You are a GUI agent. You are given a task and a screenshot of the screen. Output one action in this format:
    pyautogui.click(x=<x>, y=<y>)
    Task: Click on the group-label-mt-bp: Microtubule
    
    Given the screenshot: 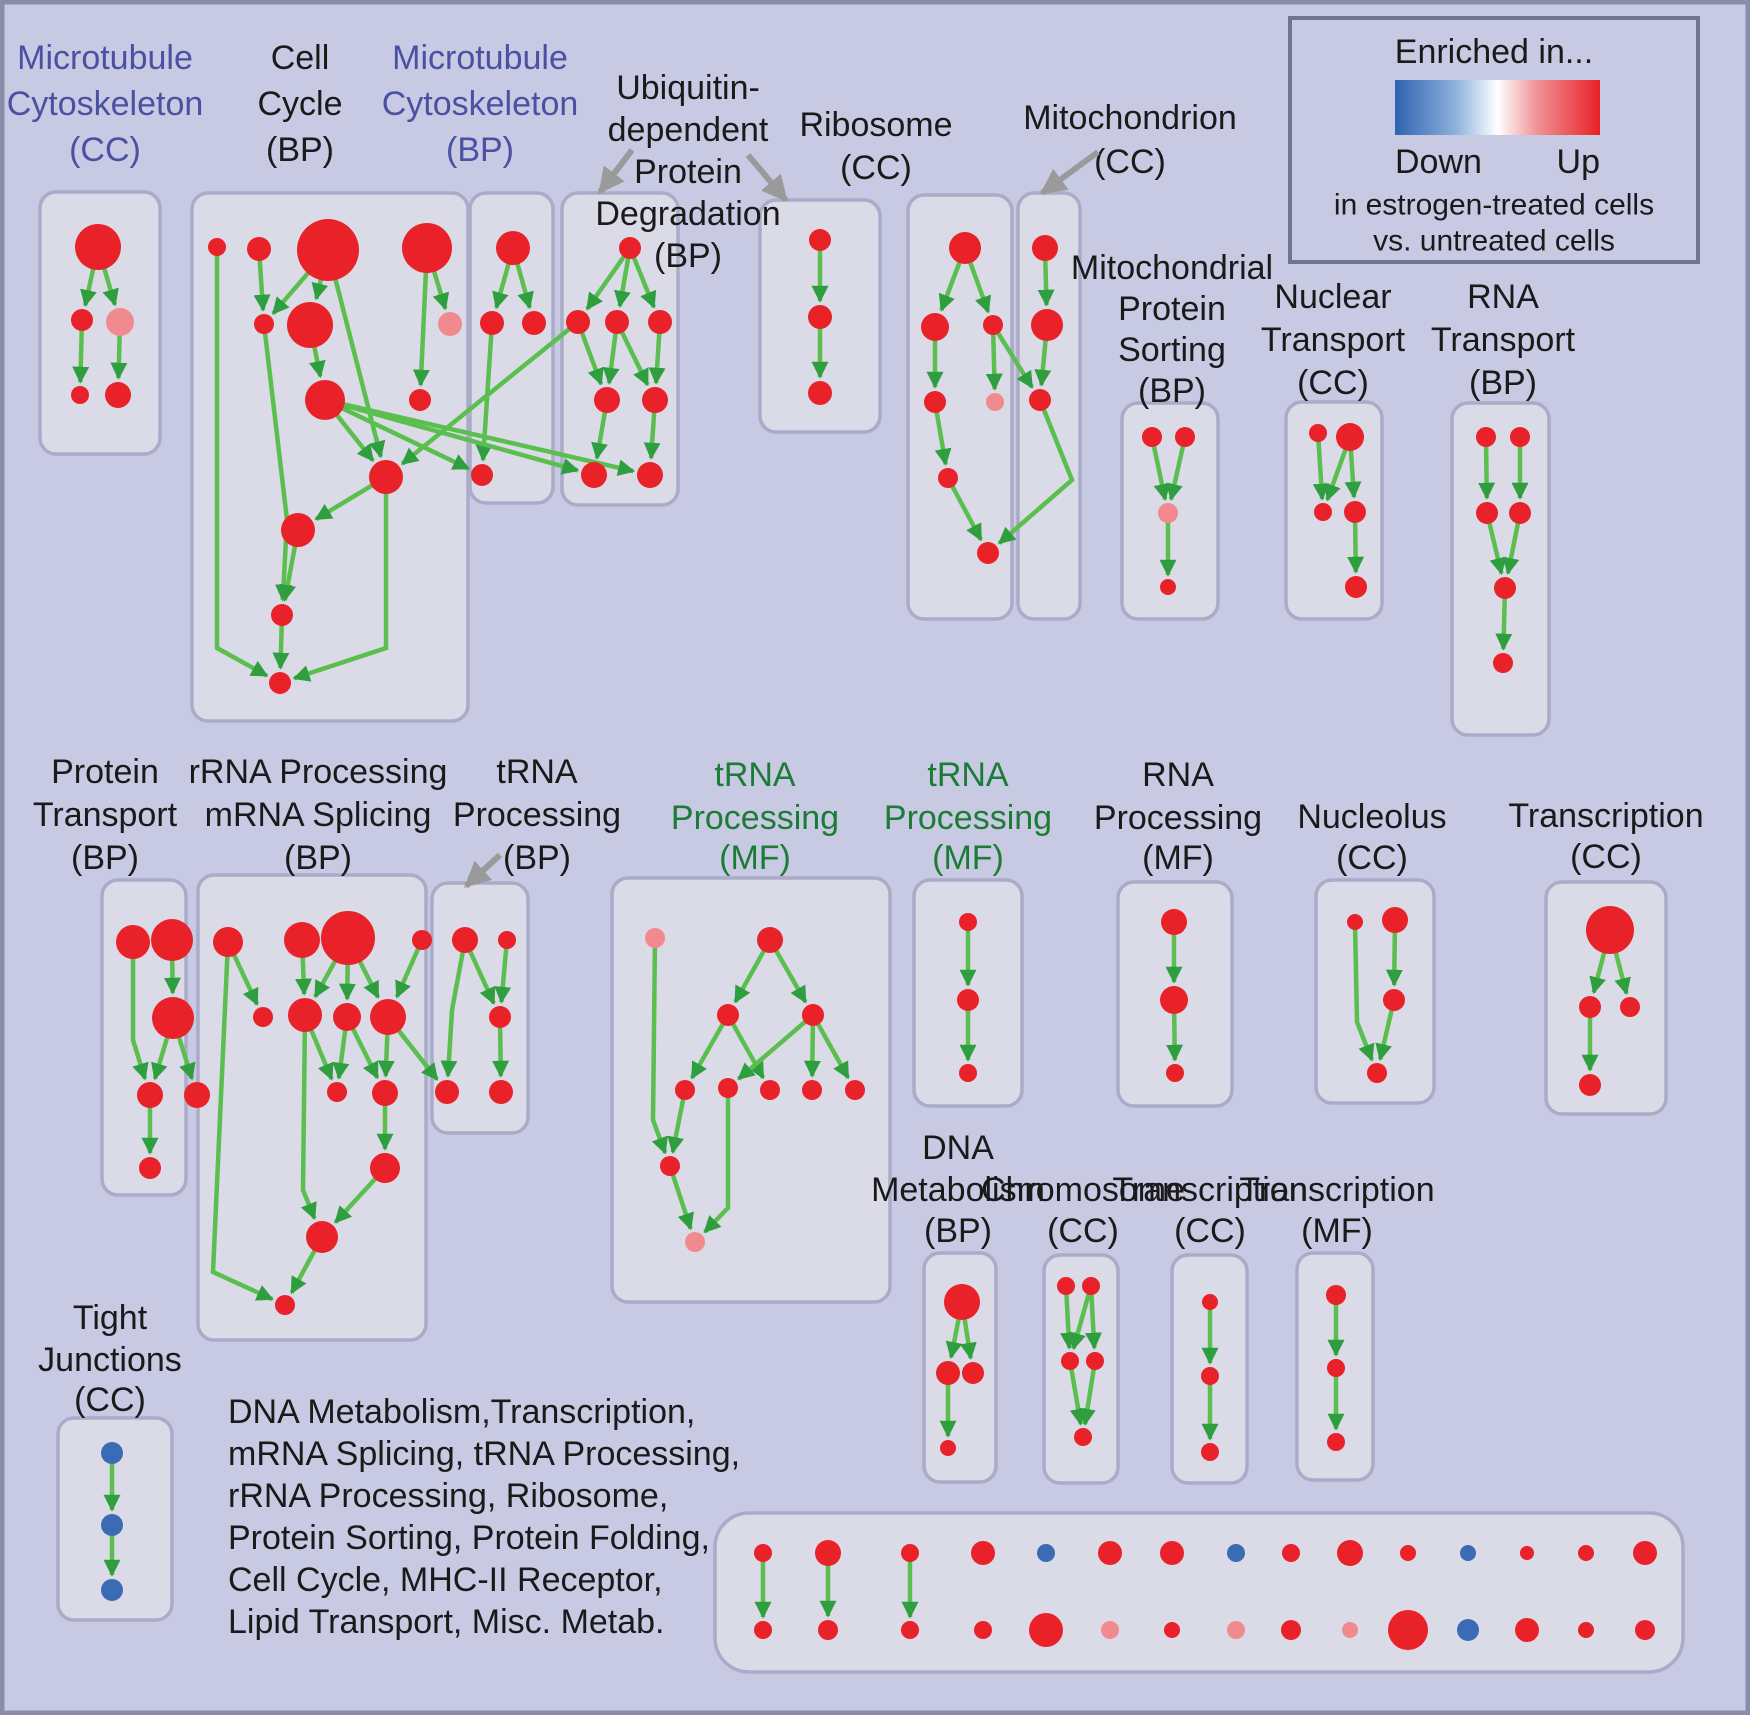 What is the action you would take?
    pyautogui.click(x=480, y=58)
    